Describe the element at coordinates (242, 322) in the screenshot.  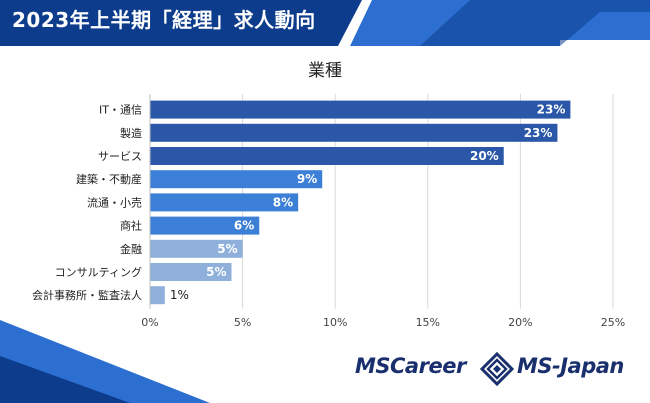
I see `x-tick-label: 5%` at that location.